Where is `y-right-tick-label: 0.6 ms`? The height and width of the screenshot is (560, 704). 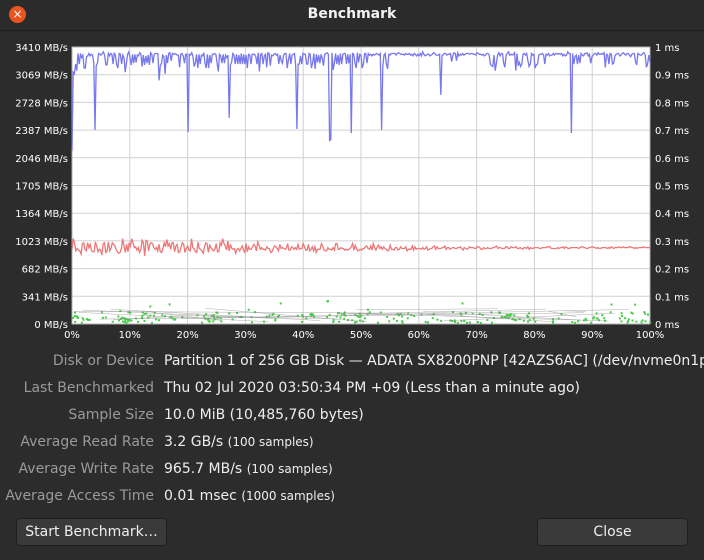 y-right-tick-label: 0.6 ms is located at coordinates (672, 159).